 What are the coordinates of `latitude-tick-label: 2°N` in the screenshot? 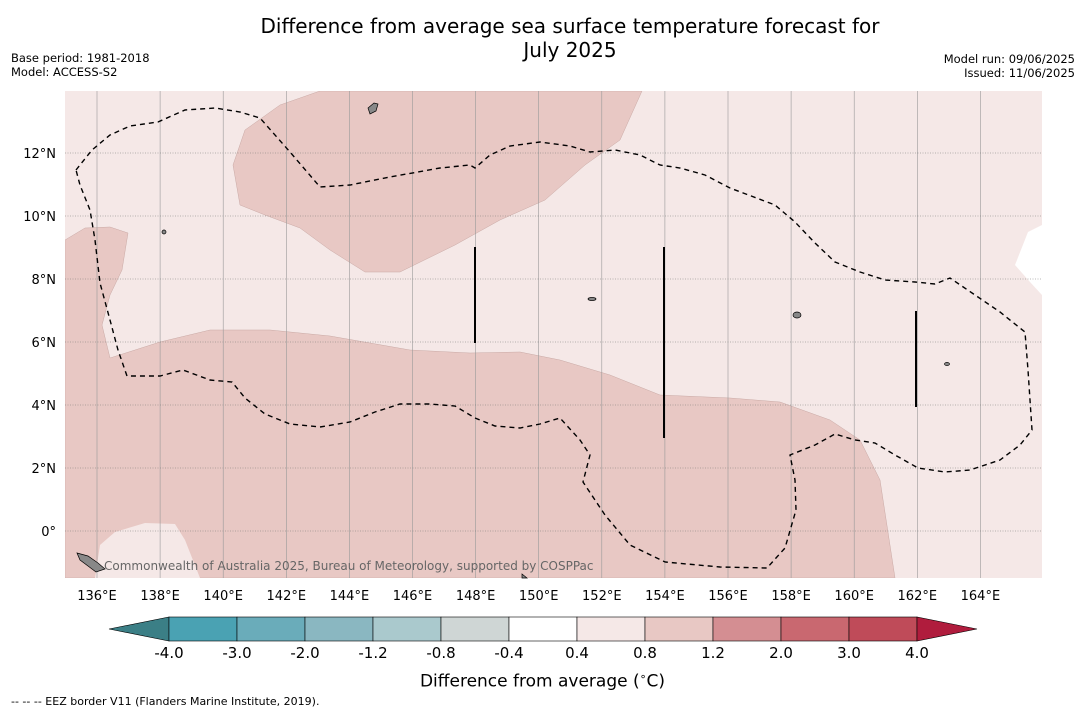 It's located at (44, 469).